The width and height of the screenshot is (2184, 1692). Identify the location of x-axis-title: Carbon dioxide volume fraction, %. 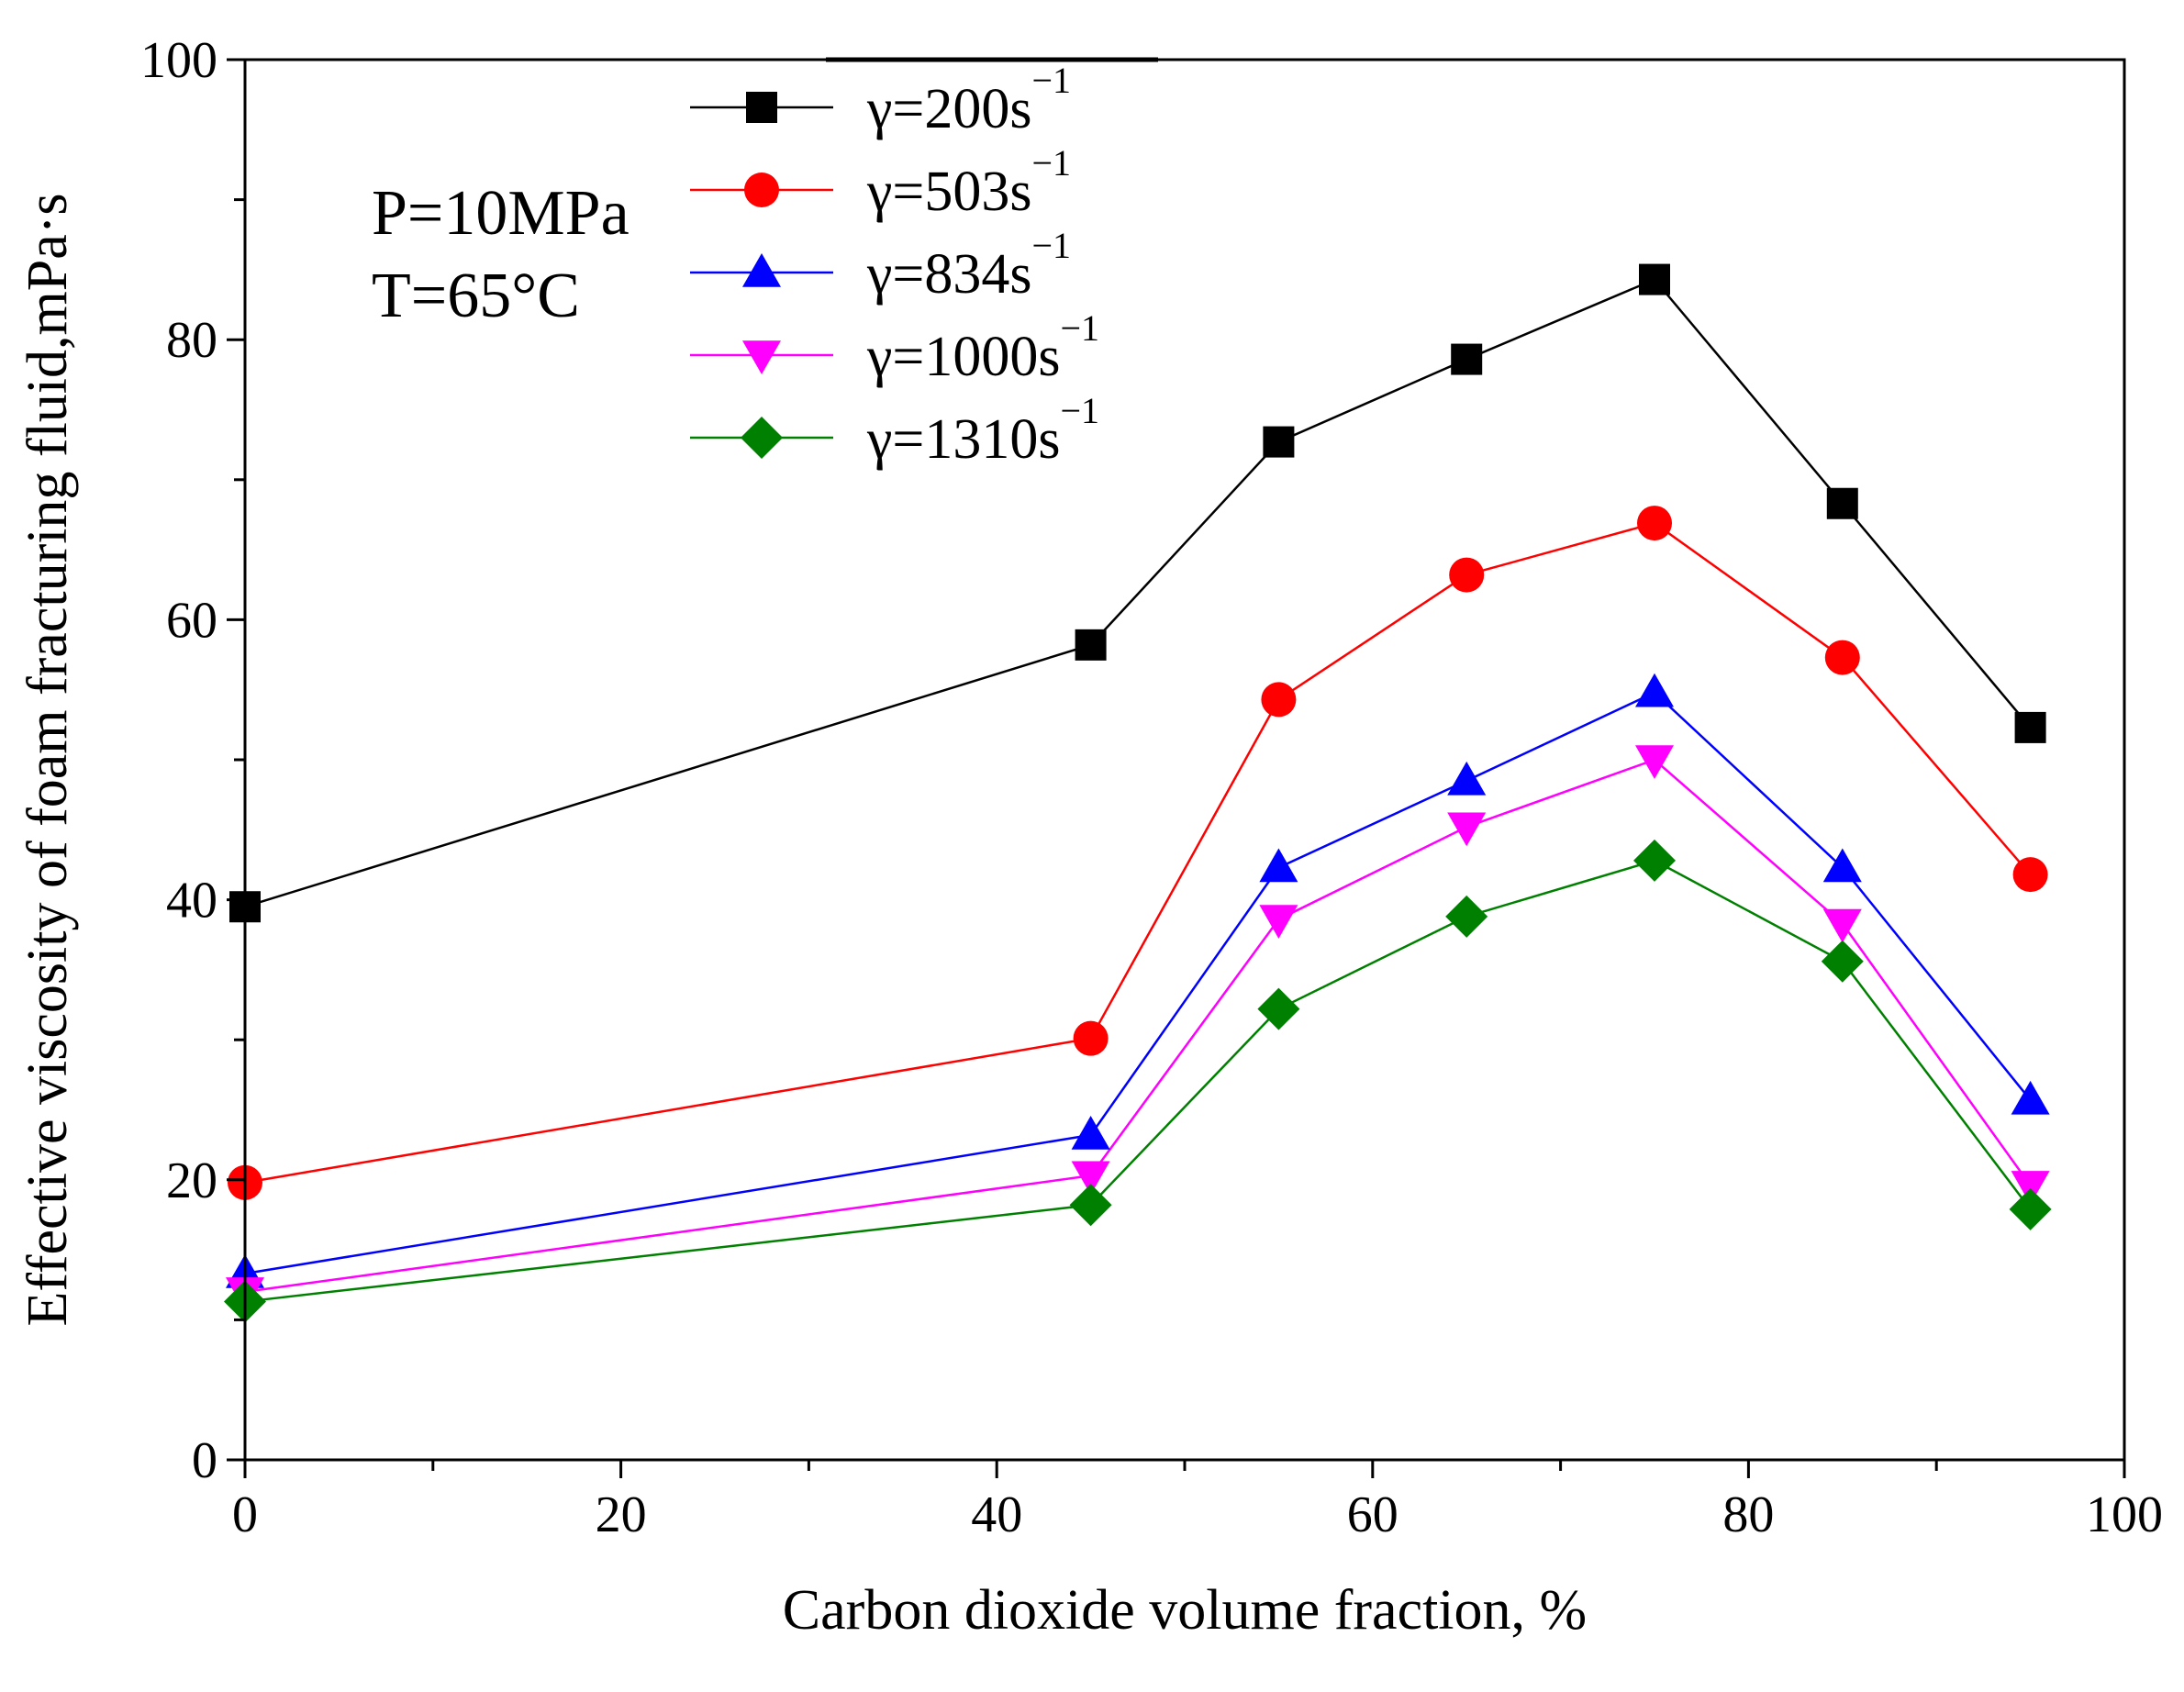
(1185, 1610).